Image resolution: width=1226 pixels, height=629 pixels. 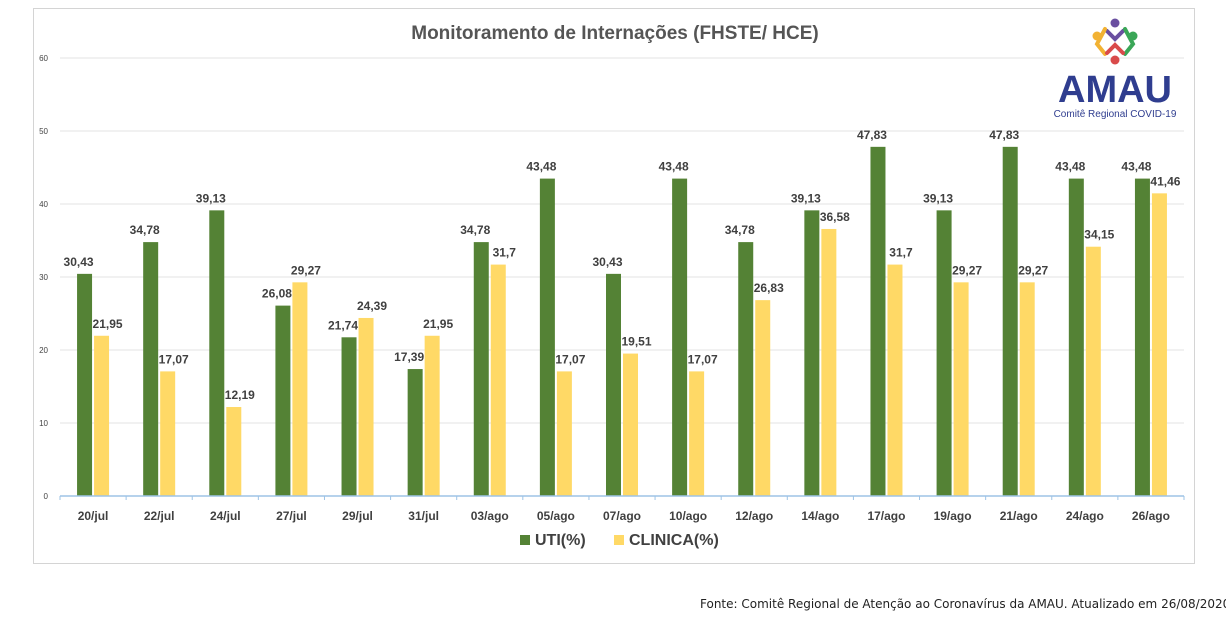 I want to click on x-tick-label: 07/ago, so click(x=622, y=516).